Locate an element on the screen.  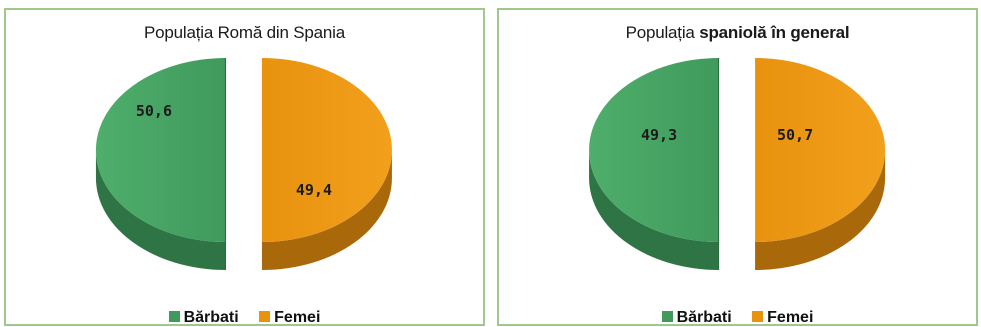
data-label-barbati: 49,3 is located at coordinates (659, 135).